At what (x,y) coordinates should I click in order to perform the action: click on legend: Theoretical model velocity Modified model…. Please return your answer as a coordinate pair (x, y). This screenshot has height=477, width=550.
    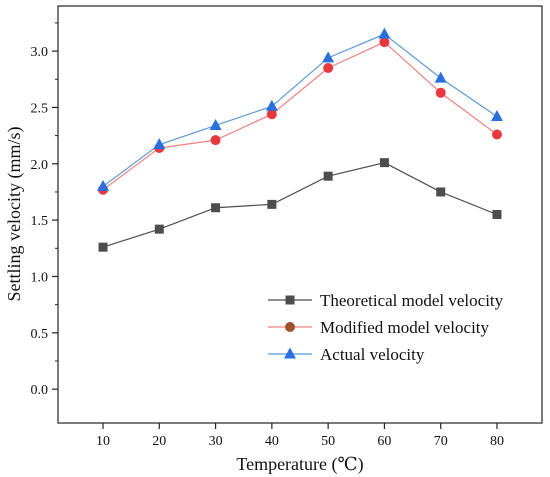
    Looking at the image, I should click on (386, 327).